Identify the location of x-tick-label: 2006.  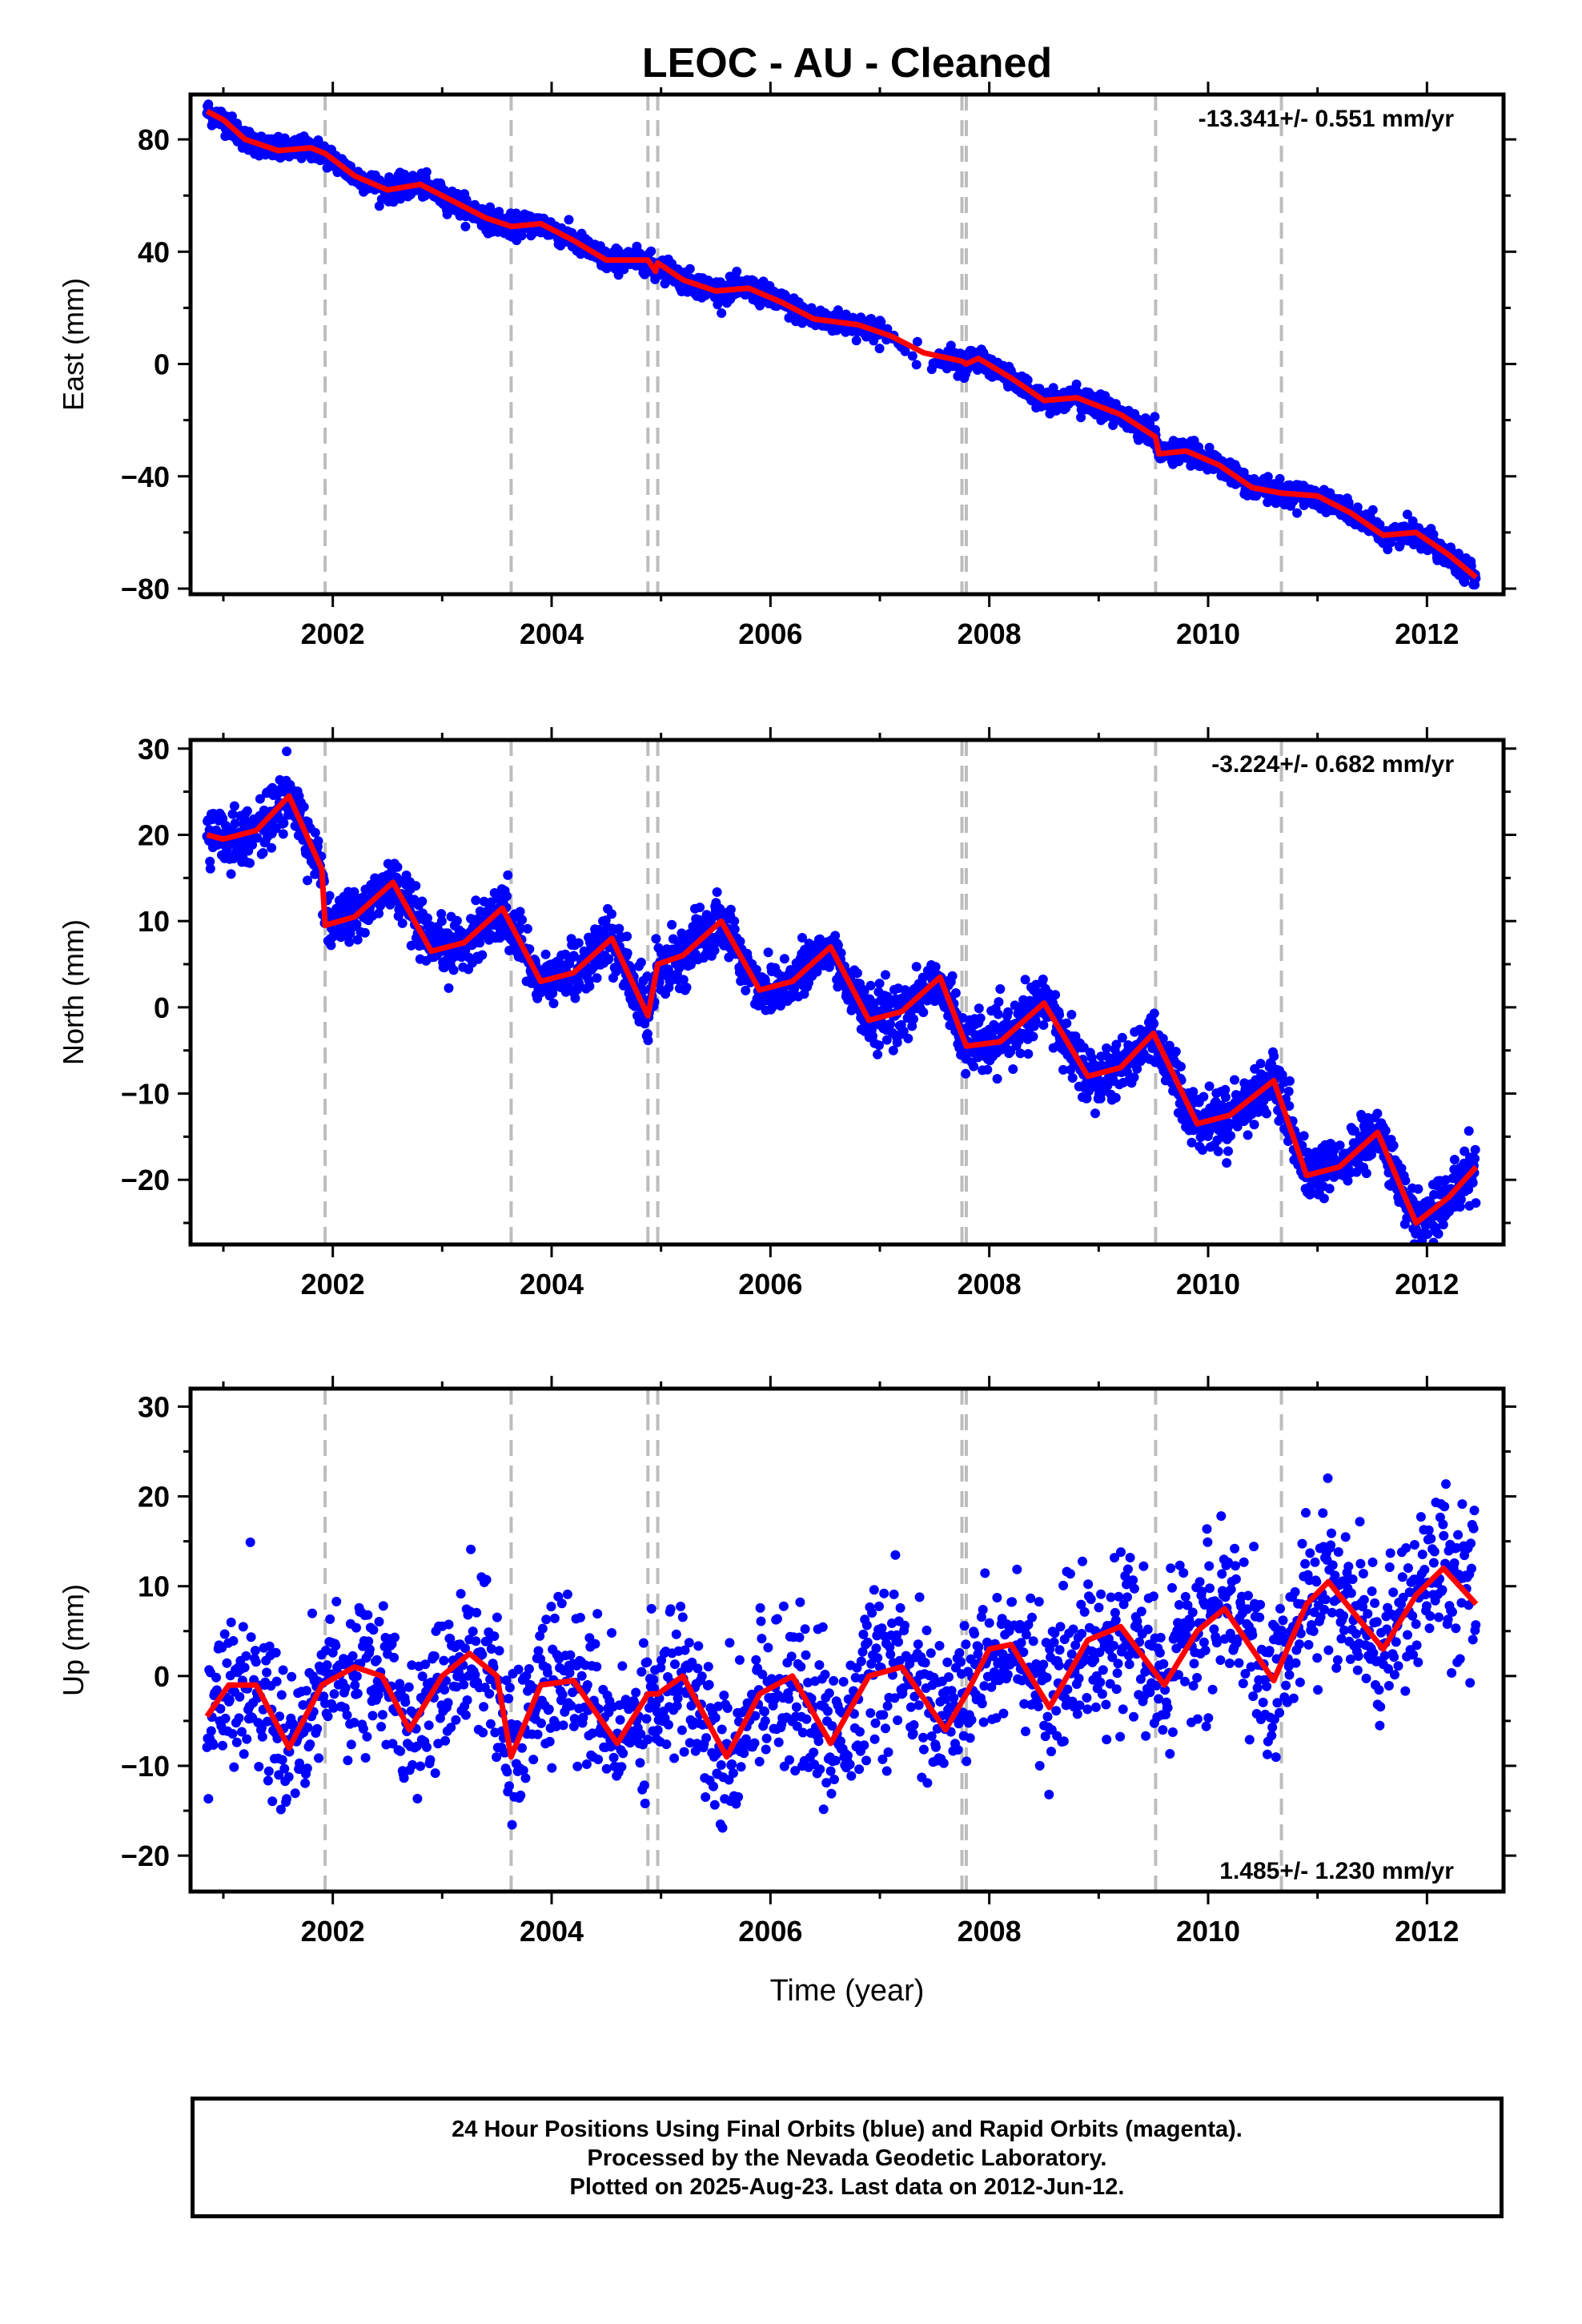
(770, 633).